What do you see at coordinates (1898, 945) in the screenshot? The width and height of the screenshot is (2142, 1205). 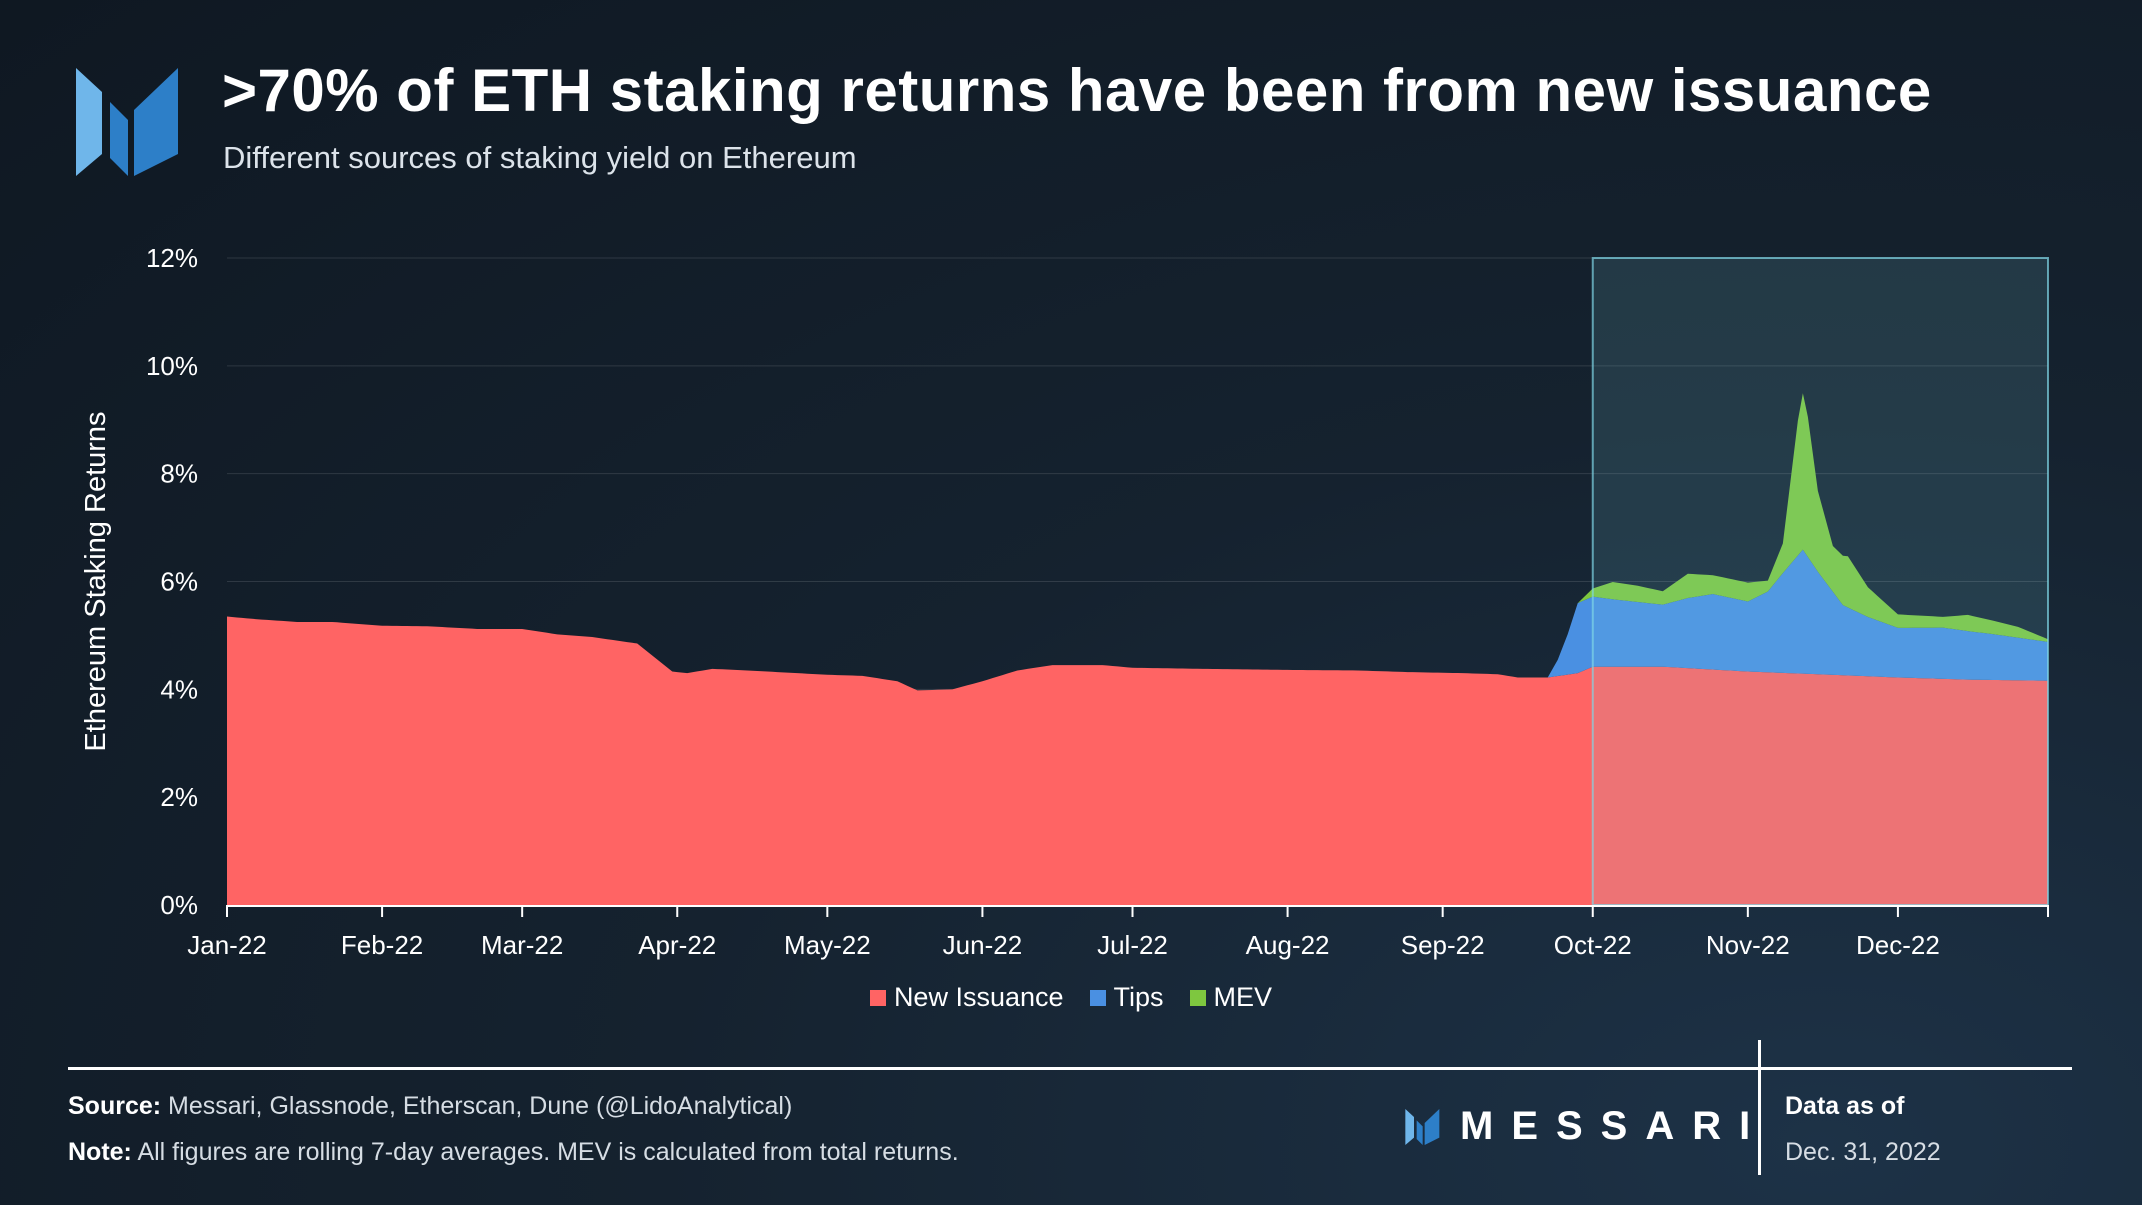 I see `x-tick-label: Dec-22` at bounding box center [1898, 945].